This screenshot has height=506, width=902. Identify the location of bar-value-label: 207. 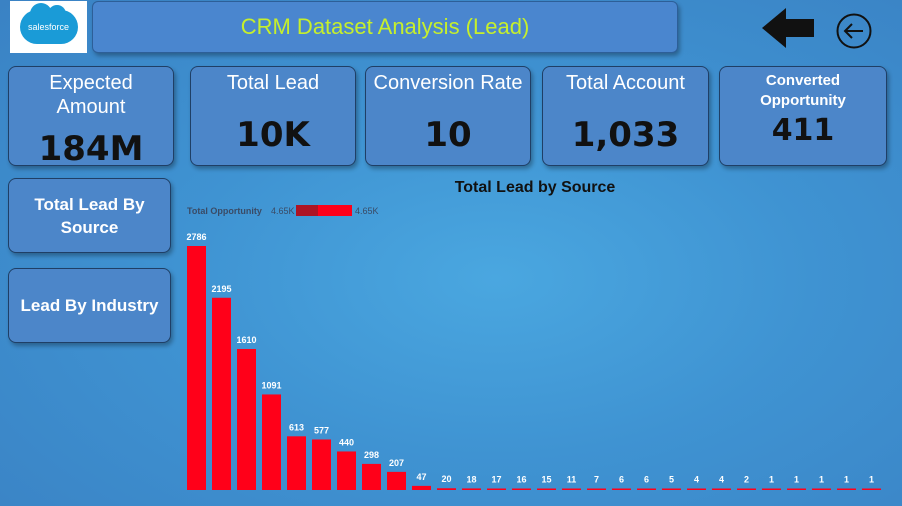
(396, 463).